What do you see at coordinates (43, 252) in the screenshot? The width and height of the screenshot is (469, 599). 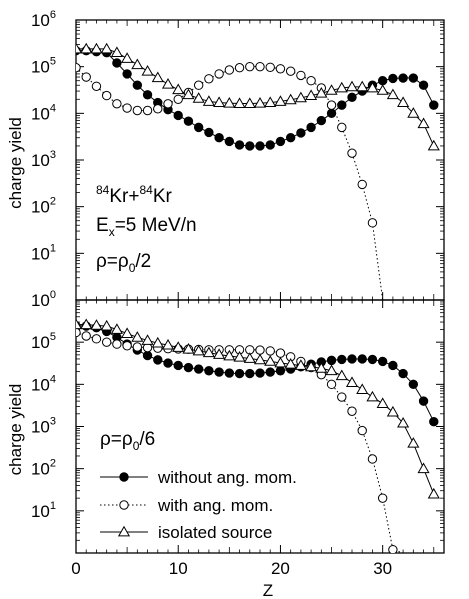 I see `top-ytick-label: 10¹` at bounding box center [43, 252].